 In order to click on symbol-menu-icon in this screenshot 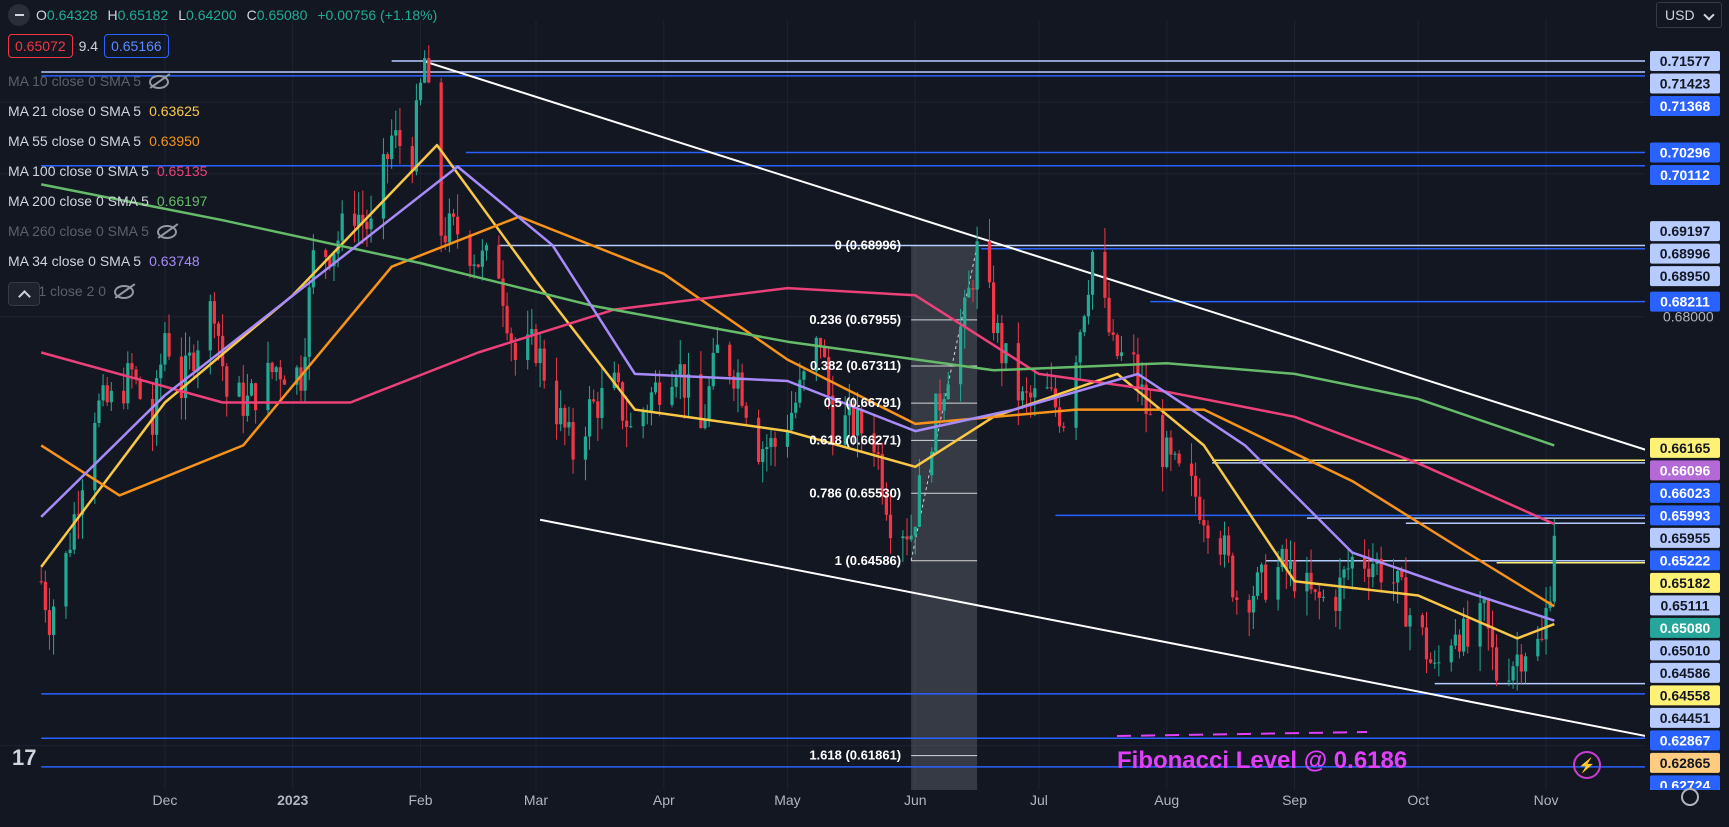, I will do `click(19, 15)`.